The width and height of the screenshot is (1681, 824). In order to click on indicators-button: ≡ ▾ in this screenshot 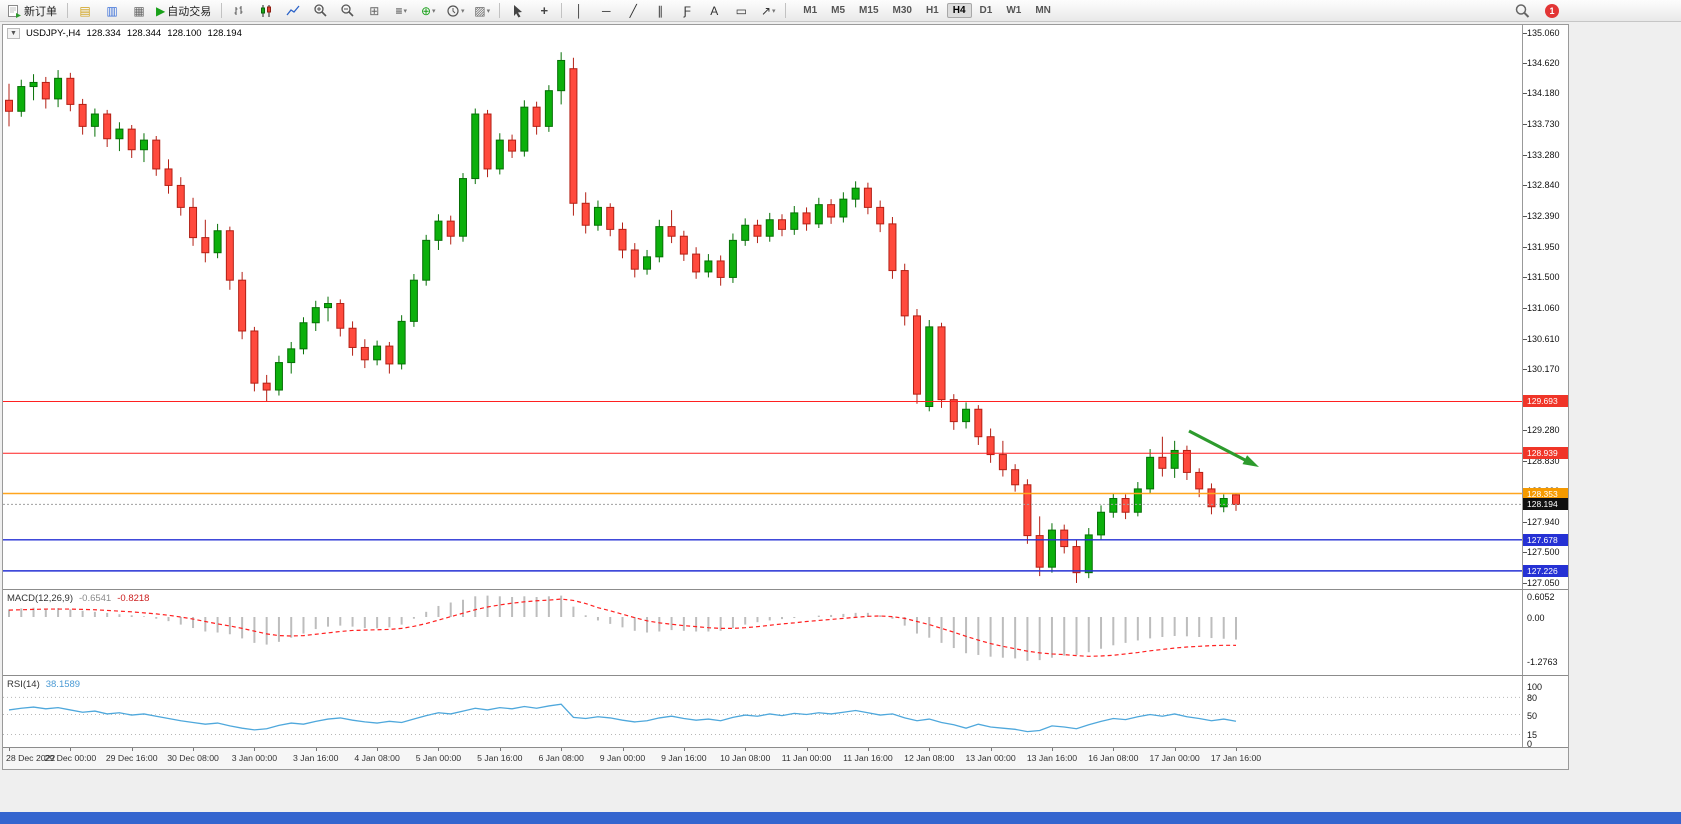, I will do `click(401, 11)`.